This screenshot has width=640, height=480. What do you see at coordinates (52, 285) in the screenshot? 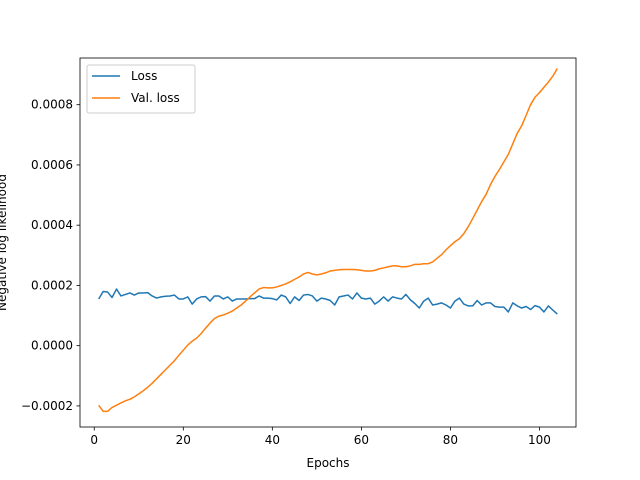
I see `y-tick-label: 0.0002` at bounding box center [52, 285].